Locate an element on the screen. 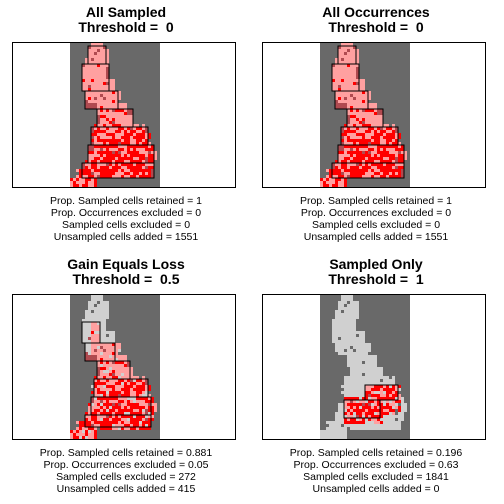 This screenshot has height=504, width=504. stat-line: Prop. Sampled cells retained = 0.196 is located at coordinates (376, 453).